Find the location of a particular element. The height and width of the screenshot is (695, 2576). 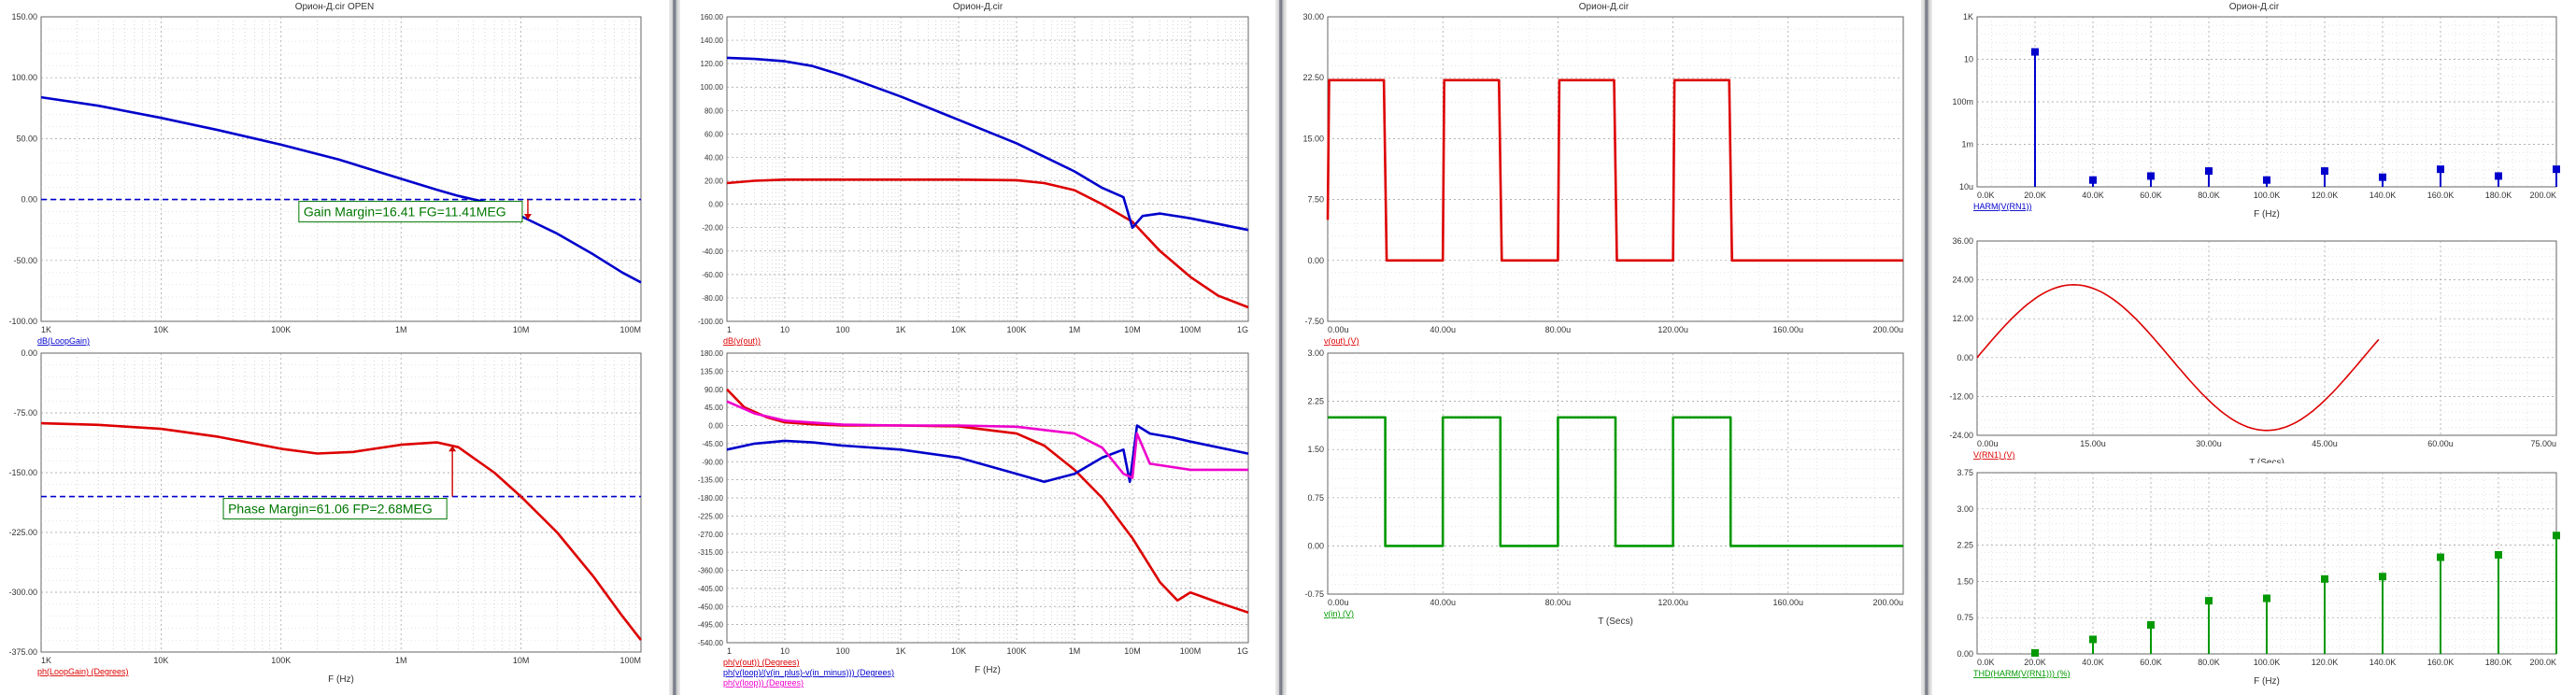

y-tick-label: -100.00 is located at coordinates (23, 321).